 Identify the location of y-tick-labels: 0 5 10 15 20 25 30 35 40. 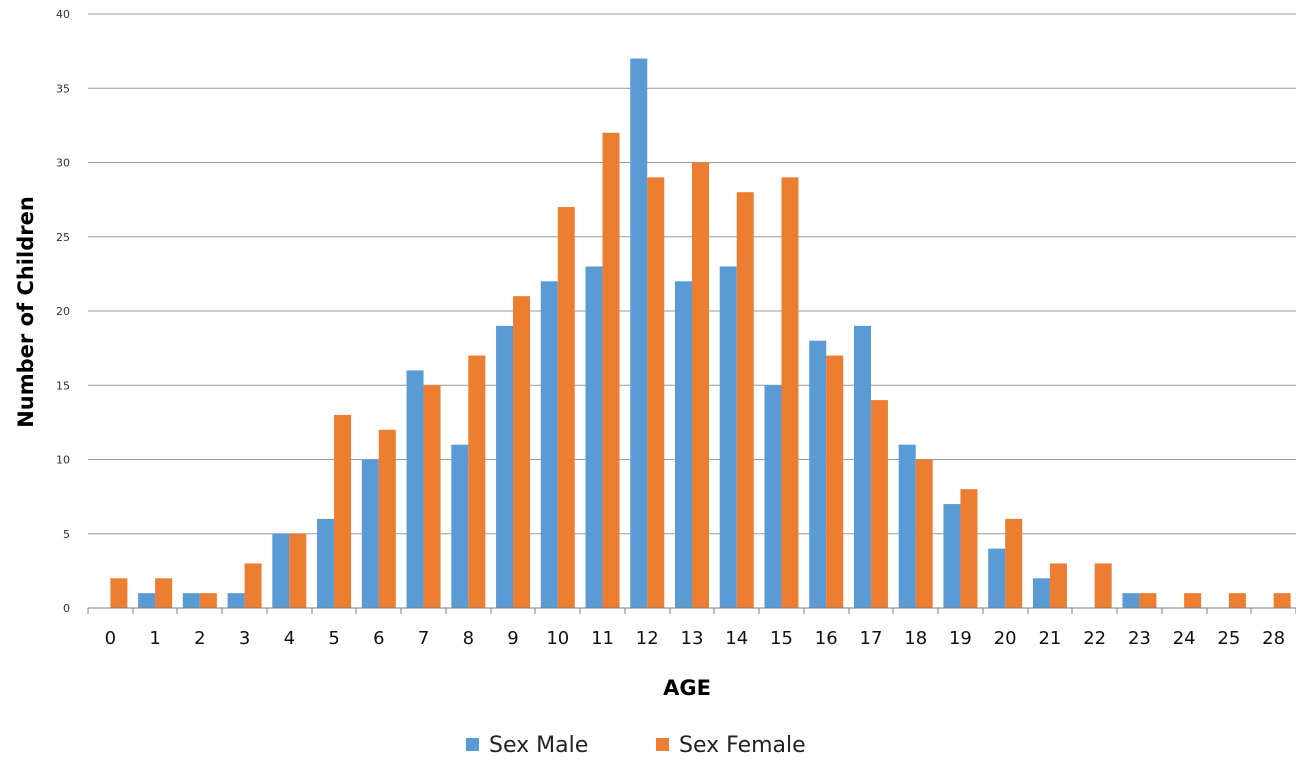
(63, 311).